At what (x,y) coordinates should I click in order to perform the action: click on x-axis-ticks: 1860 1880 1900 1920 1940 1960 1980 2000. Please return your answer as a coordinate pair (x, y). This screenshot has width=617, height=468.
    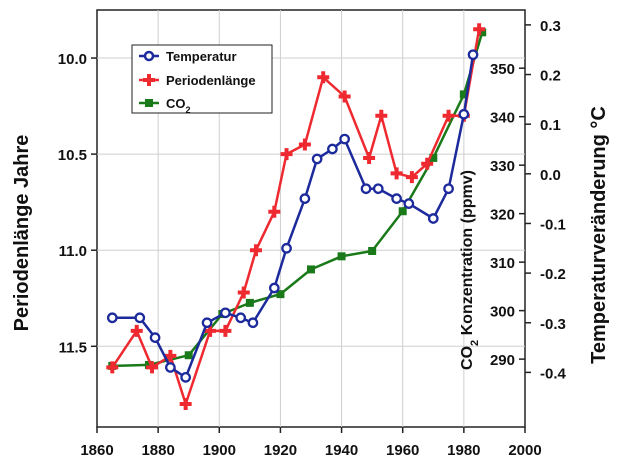
    Looking at the image, I should click on (311, 443).